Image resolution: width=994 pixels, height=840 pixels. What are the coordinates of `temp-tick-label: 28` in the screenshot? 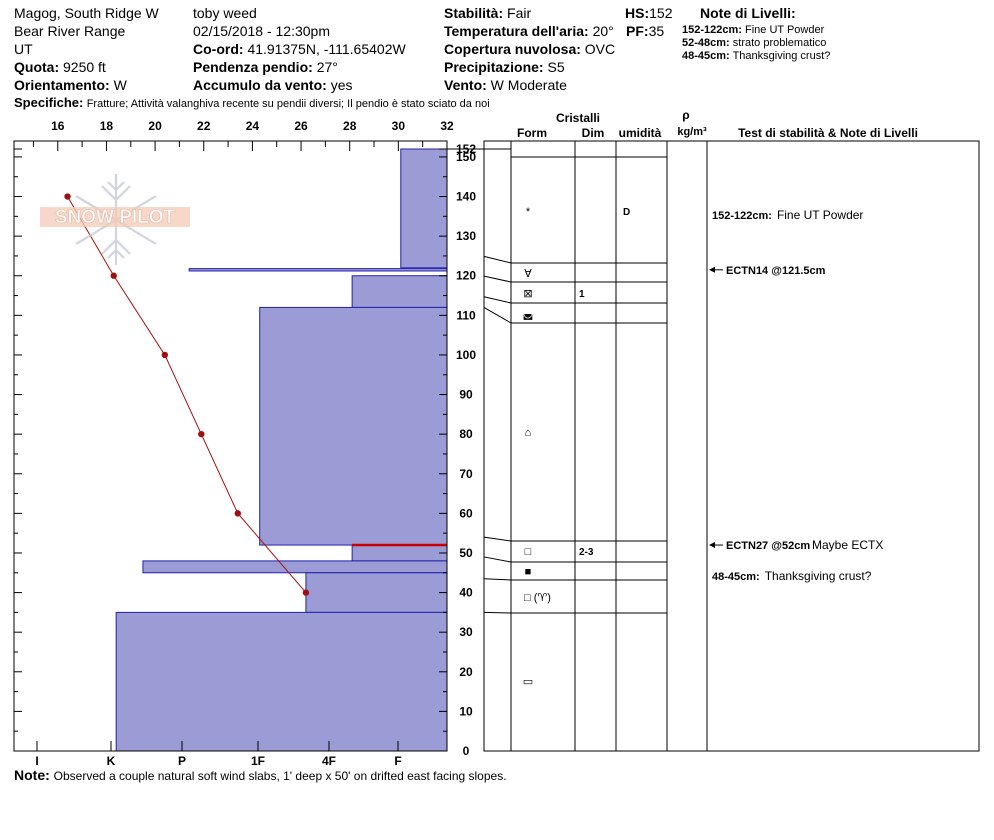 It's located at (350, 126).